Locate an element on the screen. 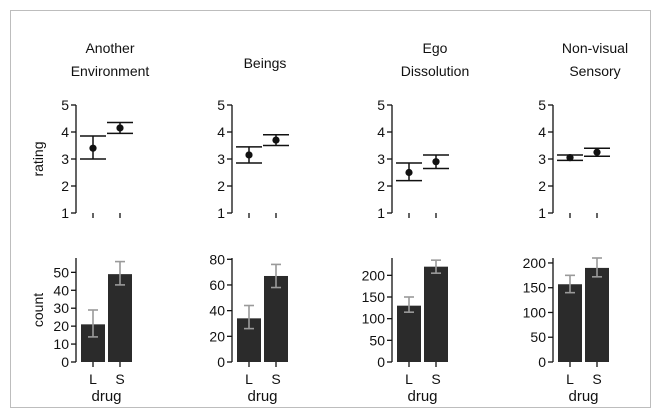  rating-panel-1: Another Environment 1 2 3 4 5 rating is located at coordinates (89, 130).